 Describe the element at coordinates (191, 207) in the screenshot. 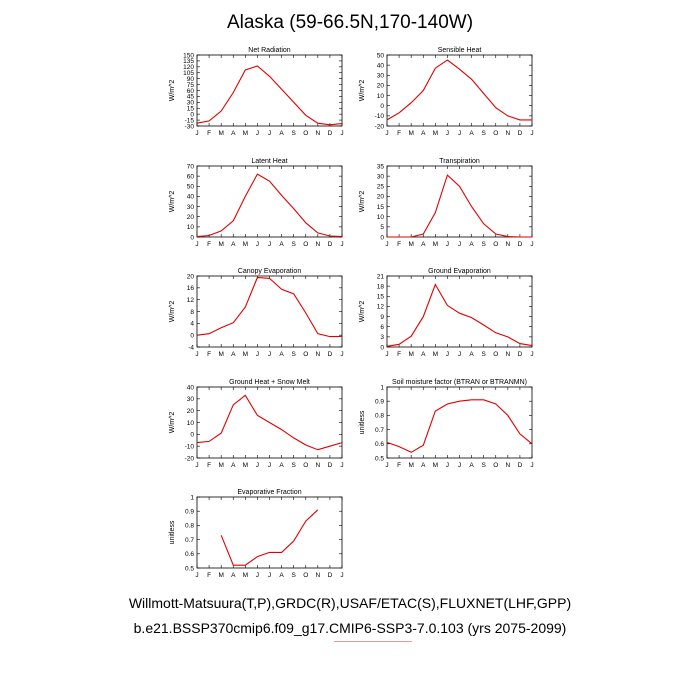

I see `y-tick-label: 30` at that location.